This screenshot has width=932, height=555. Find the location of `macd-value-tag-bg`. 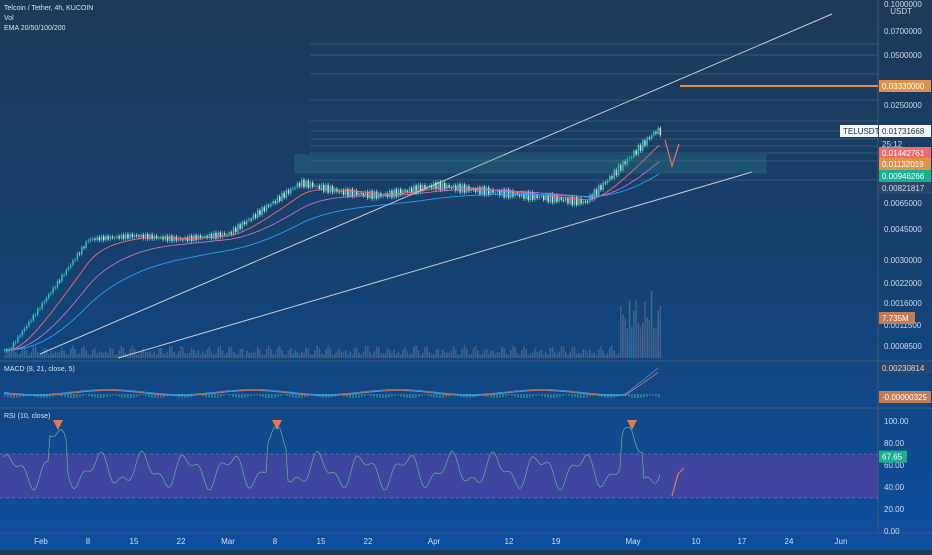

macd-value-tag-bg is located at coordinates (905, 368).